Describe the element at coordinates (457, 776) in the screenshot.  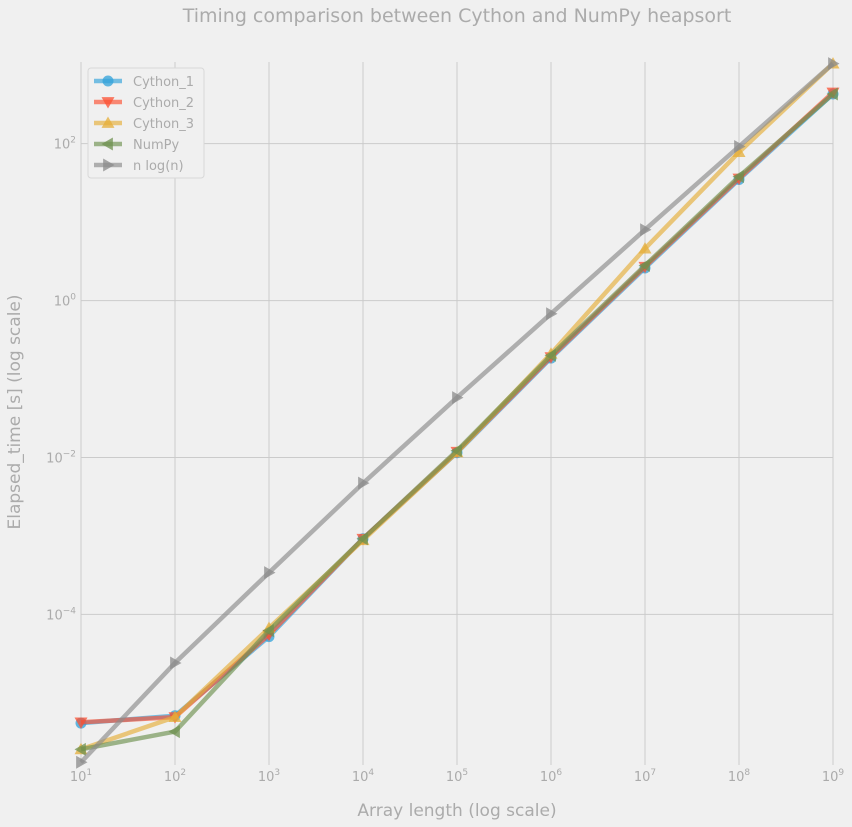
I see `x-tick-label: 105` at that location.